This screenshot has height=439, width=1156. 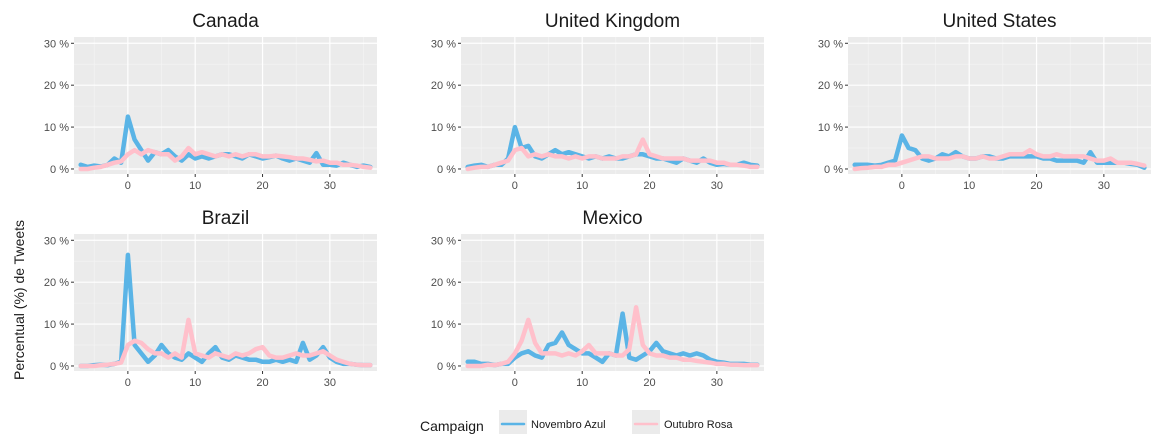 I want to click on panel-title: Canada, so click(x=225, y=21).